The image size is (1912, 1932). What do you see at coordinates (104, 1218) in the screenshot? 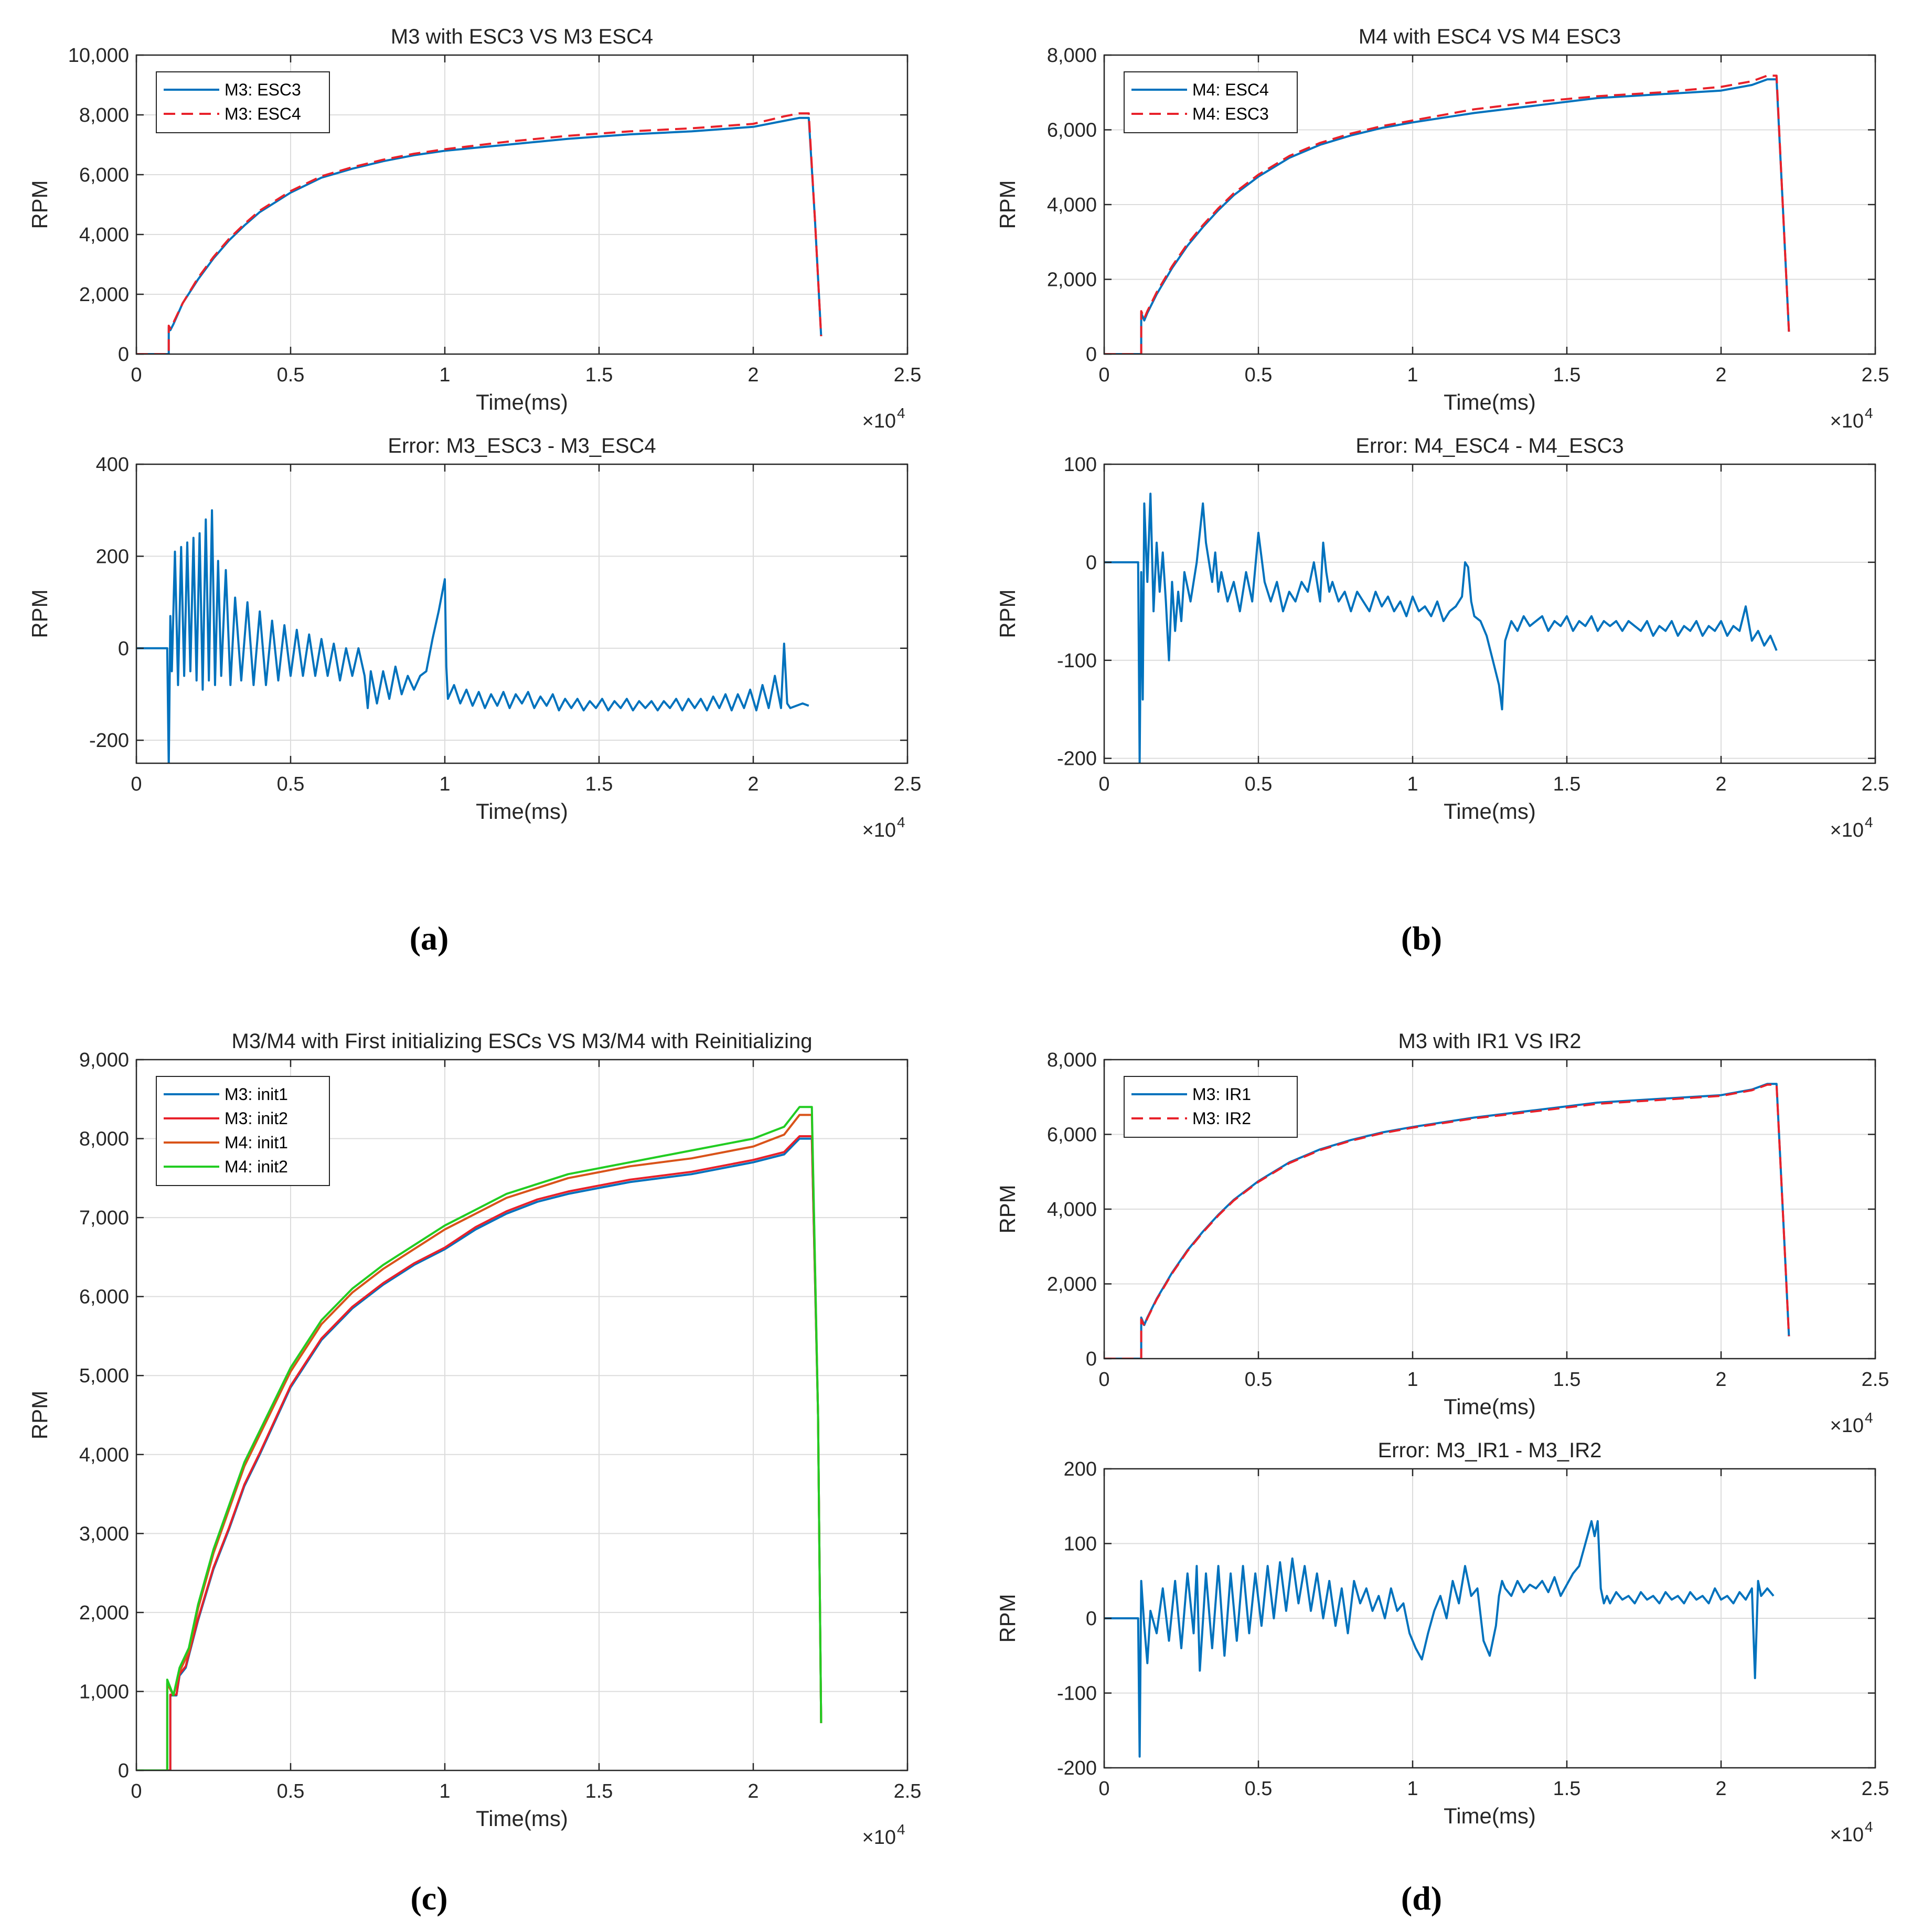
I see `y-tick-label: 7,000` at bounding box center [104, 1218].